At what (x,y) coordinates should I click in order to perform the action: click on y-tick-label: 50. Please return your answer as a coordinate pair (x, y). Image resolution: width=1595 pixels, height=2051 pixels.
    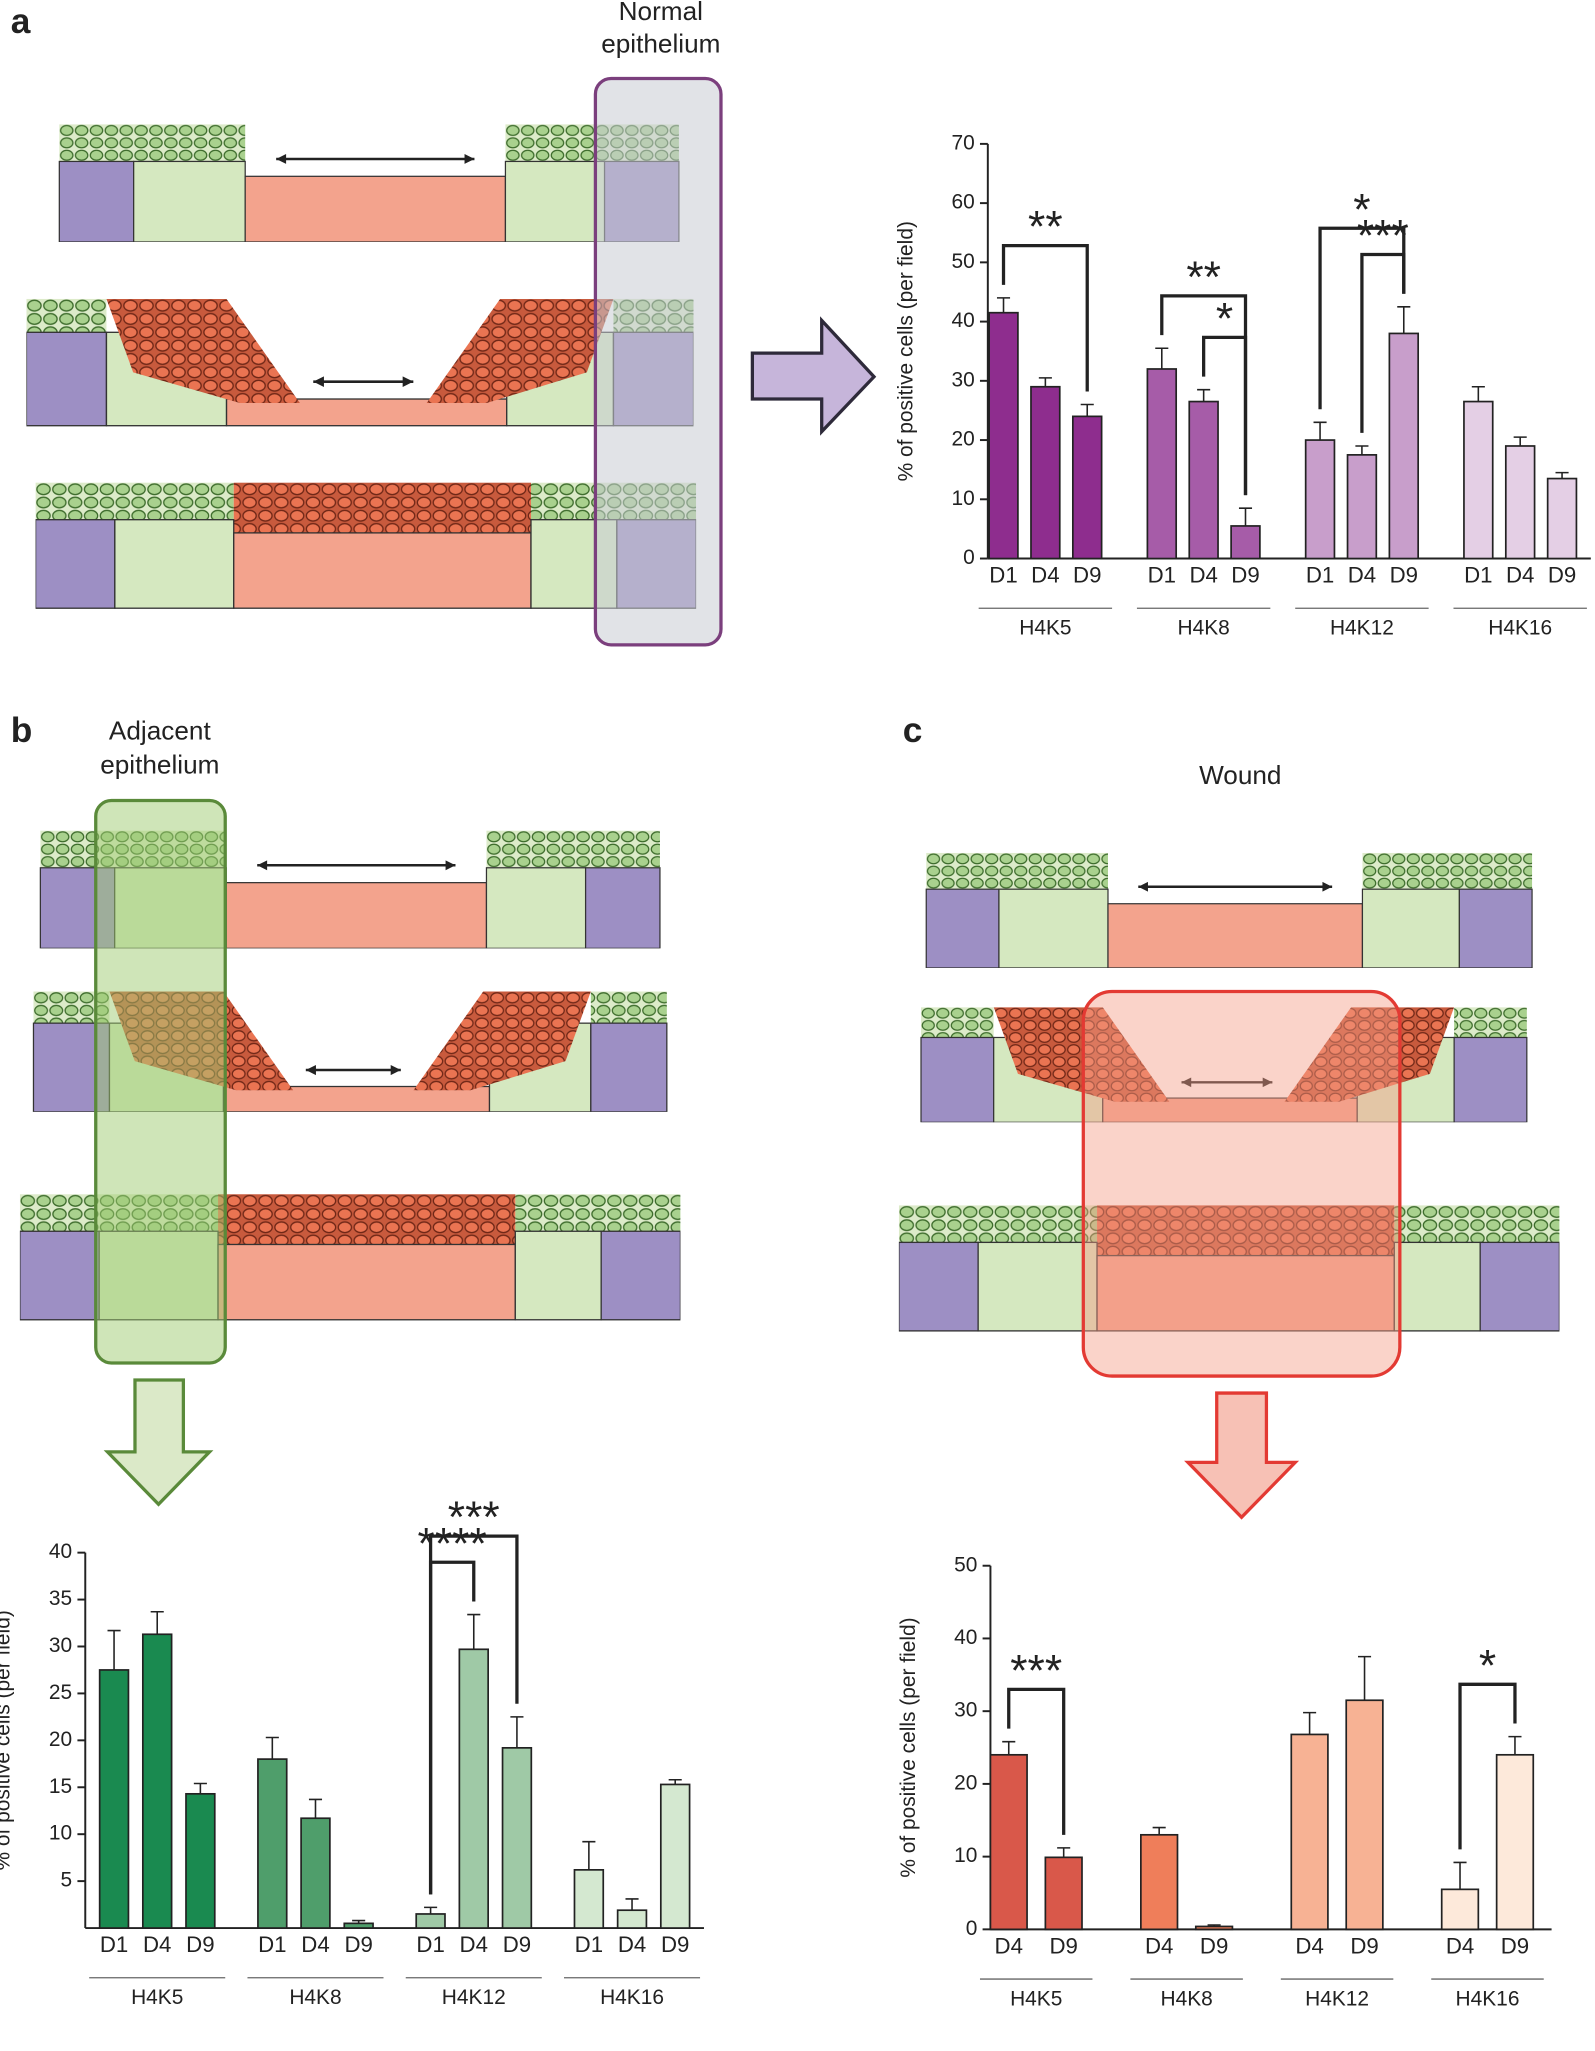
    Looking at the image, I should click on (962, 261).